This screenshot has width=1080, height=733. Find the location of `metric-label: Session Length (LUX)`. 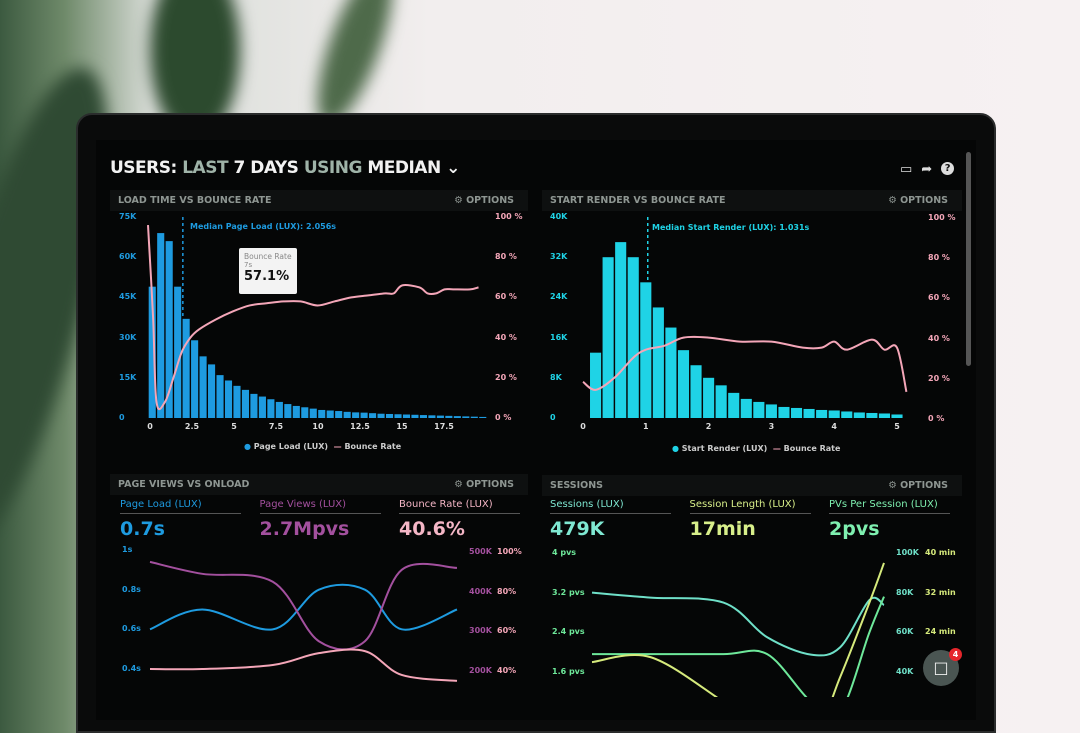

metric-label: Session Length (LUX) is located at coordinates (750, 506).